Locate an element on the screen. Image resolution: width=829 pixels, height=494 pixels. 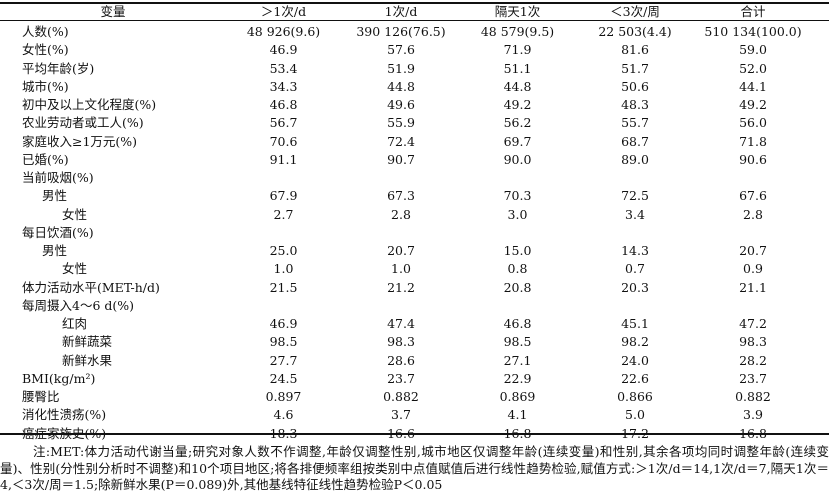
row-label: 家庭收入≥1万元(%) is located at coordinates (80, 141).